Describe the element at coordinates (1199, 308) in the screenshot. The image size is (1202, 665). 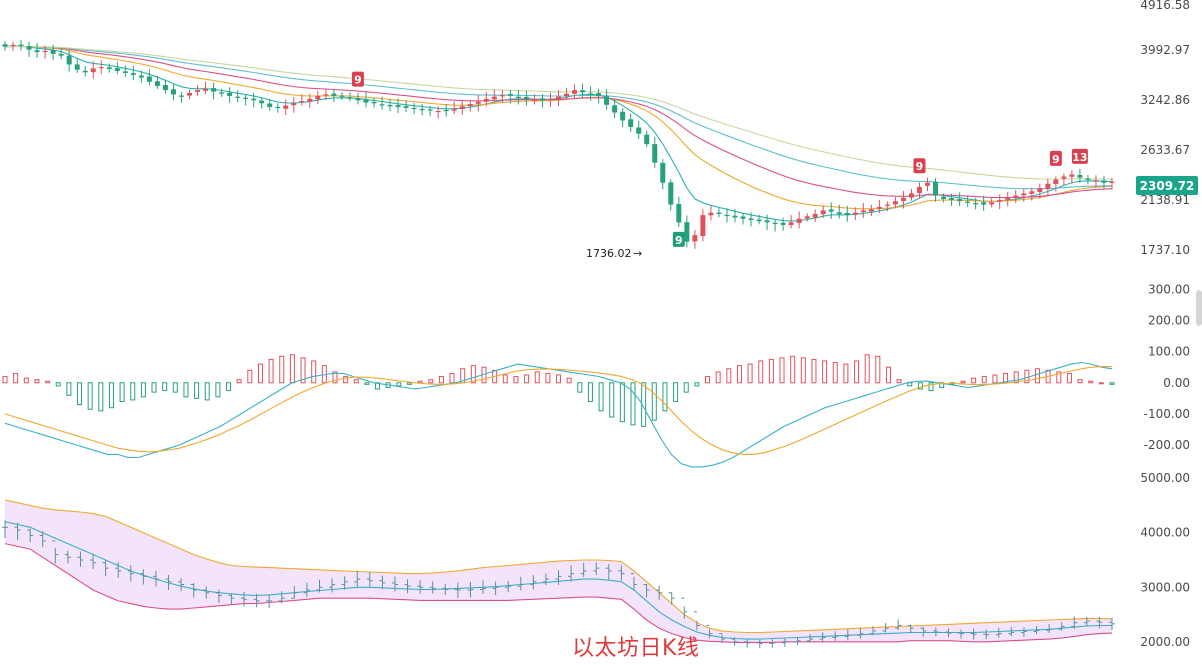
I see `scrollbar-handle` at that location.